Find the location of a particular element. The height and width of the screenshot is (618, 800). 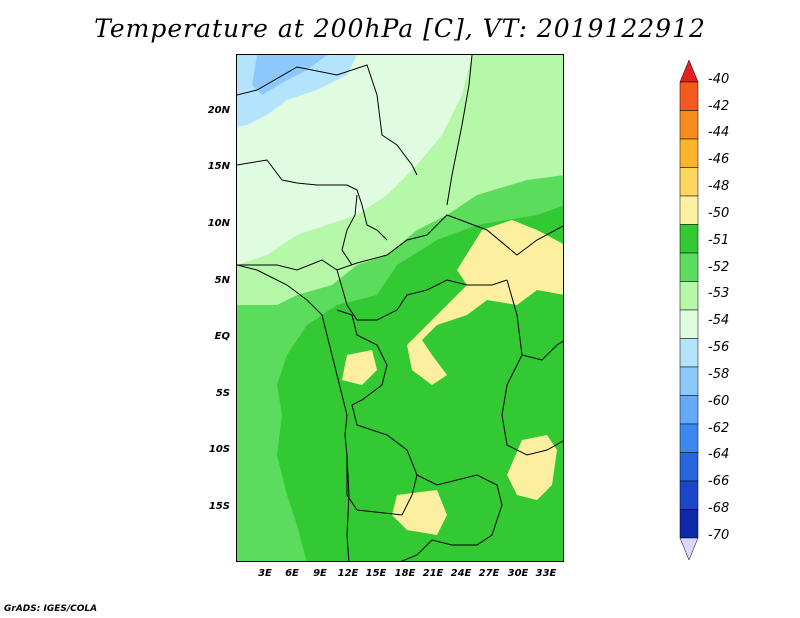

region-minus58 is located at coordinates (289, 75).